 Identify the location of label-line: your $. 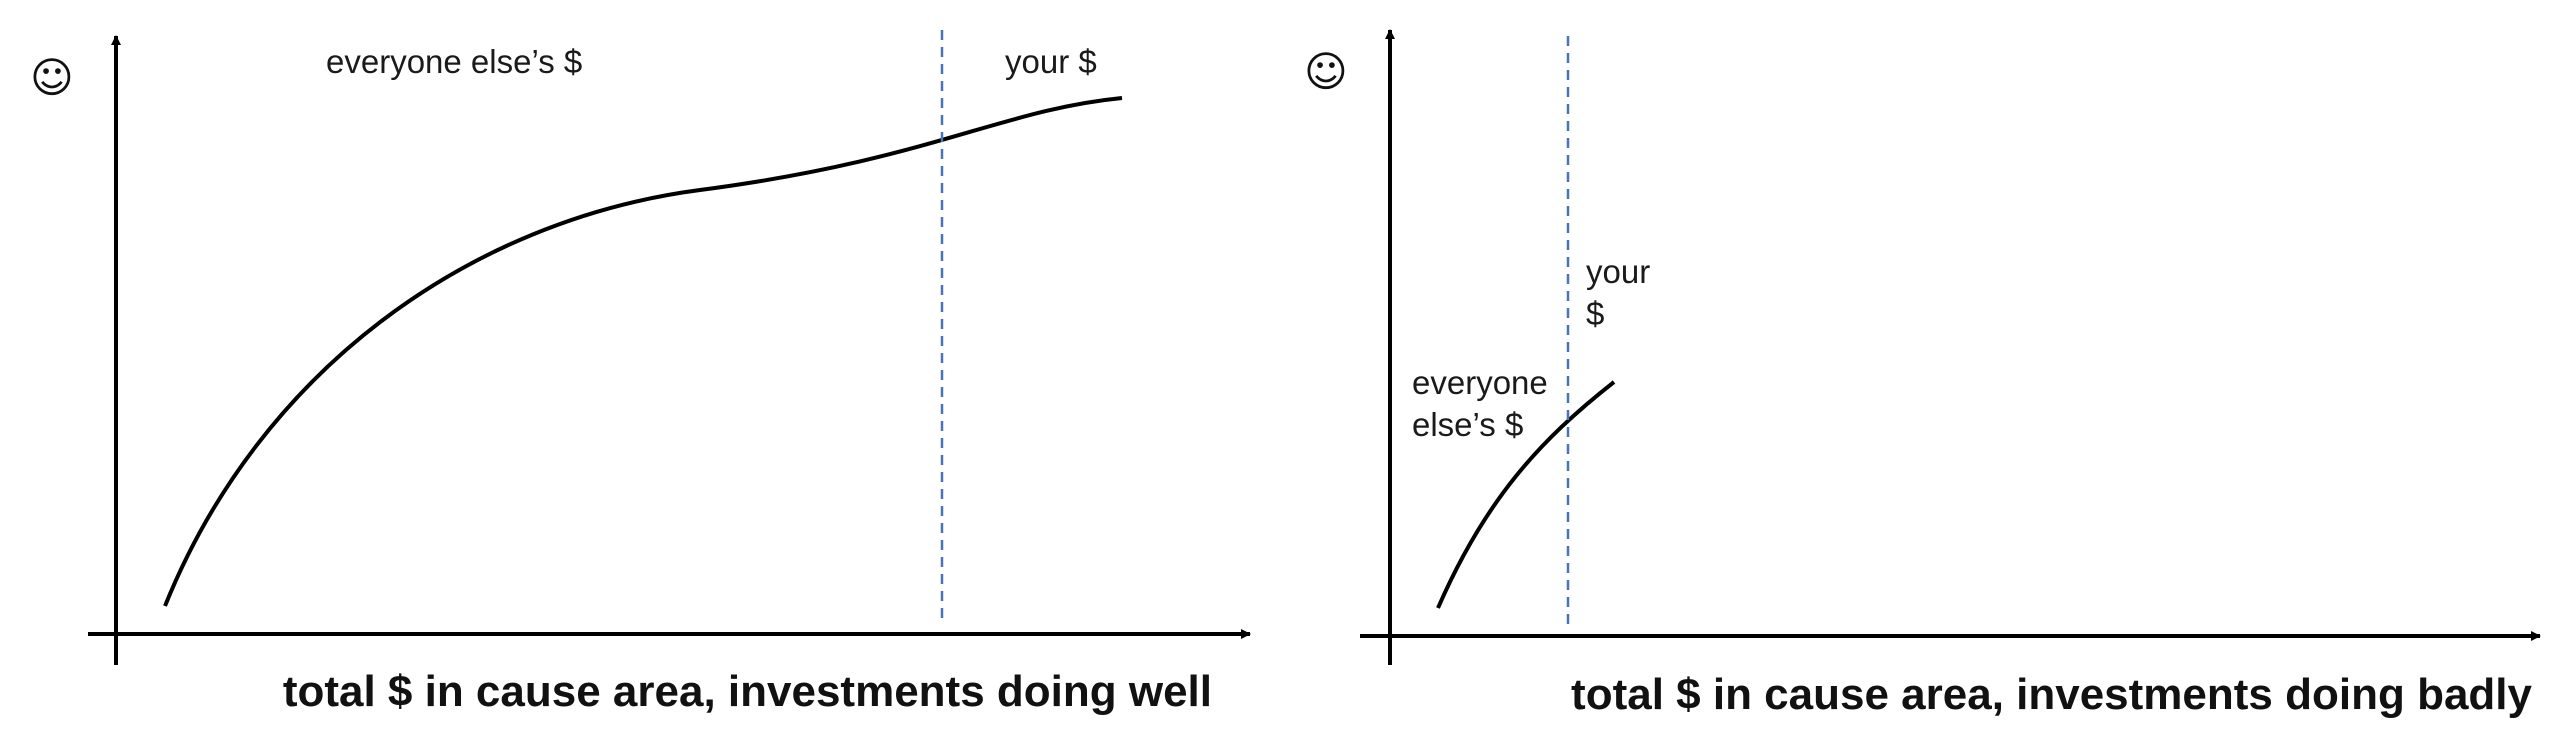
(1051, 61).